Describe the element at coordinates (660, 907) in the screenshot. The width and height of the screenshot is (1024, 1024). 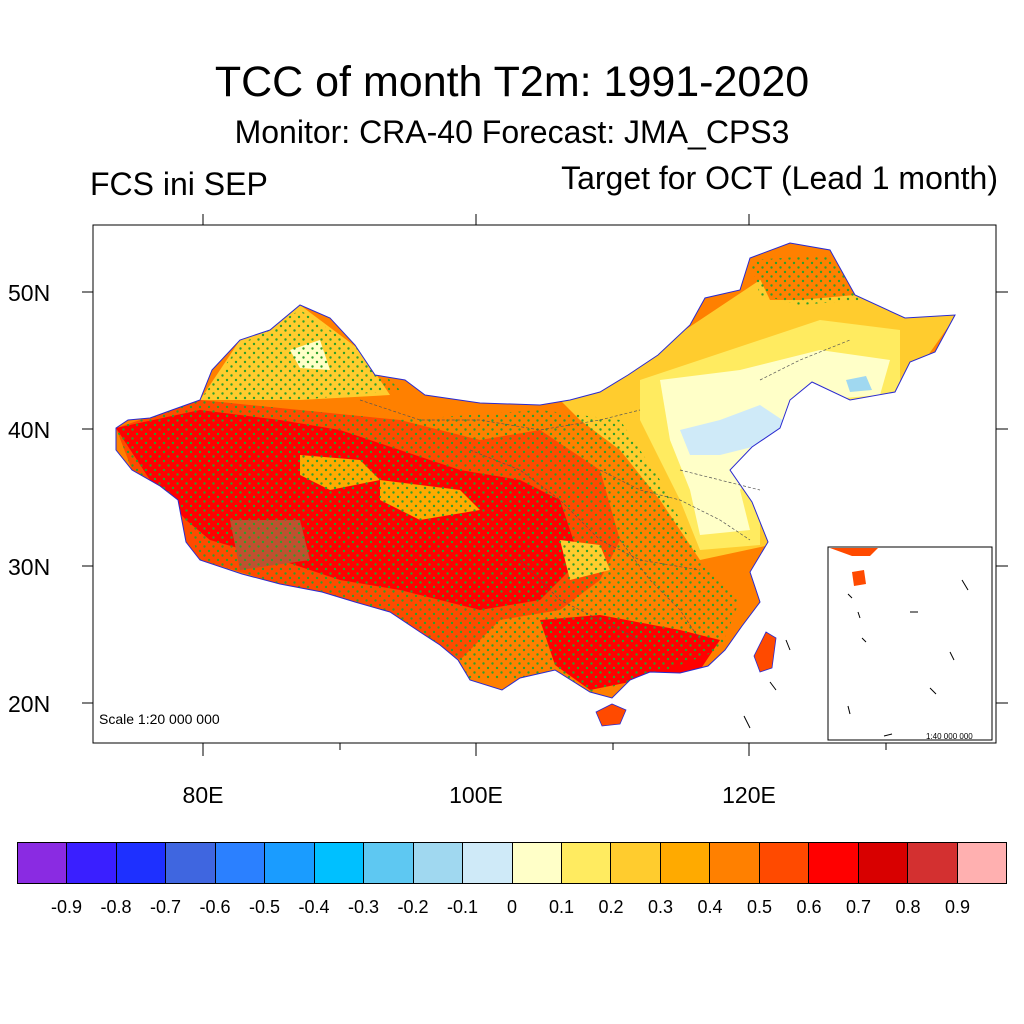
I see `colorbar-label: 0.3` at that location.